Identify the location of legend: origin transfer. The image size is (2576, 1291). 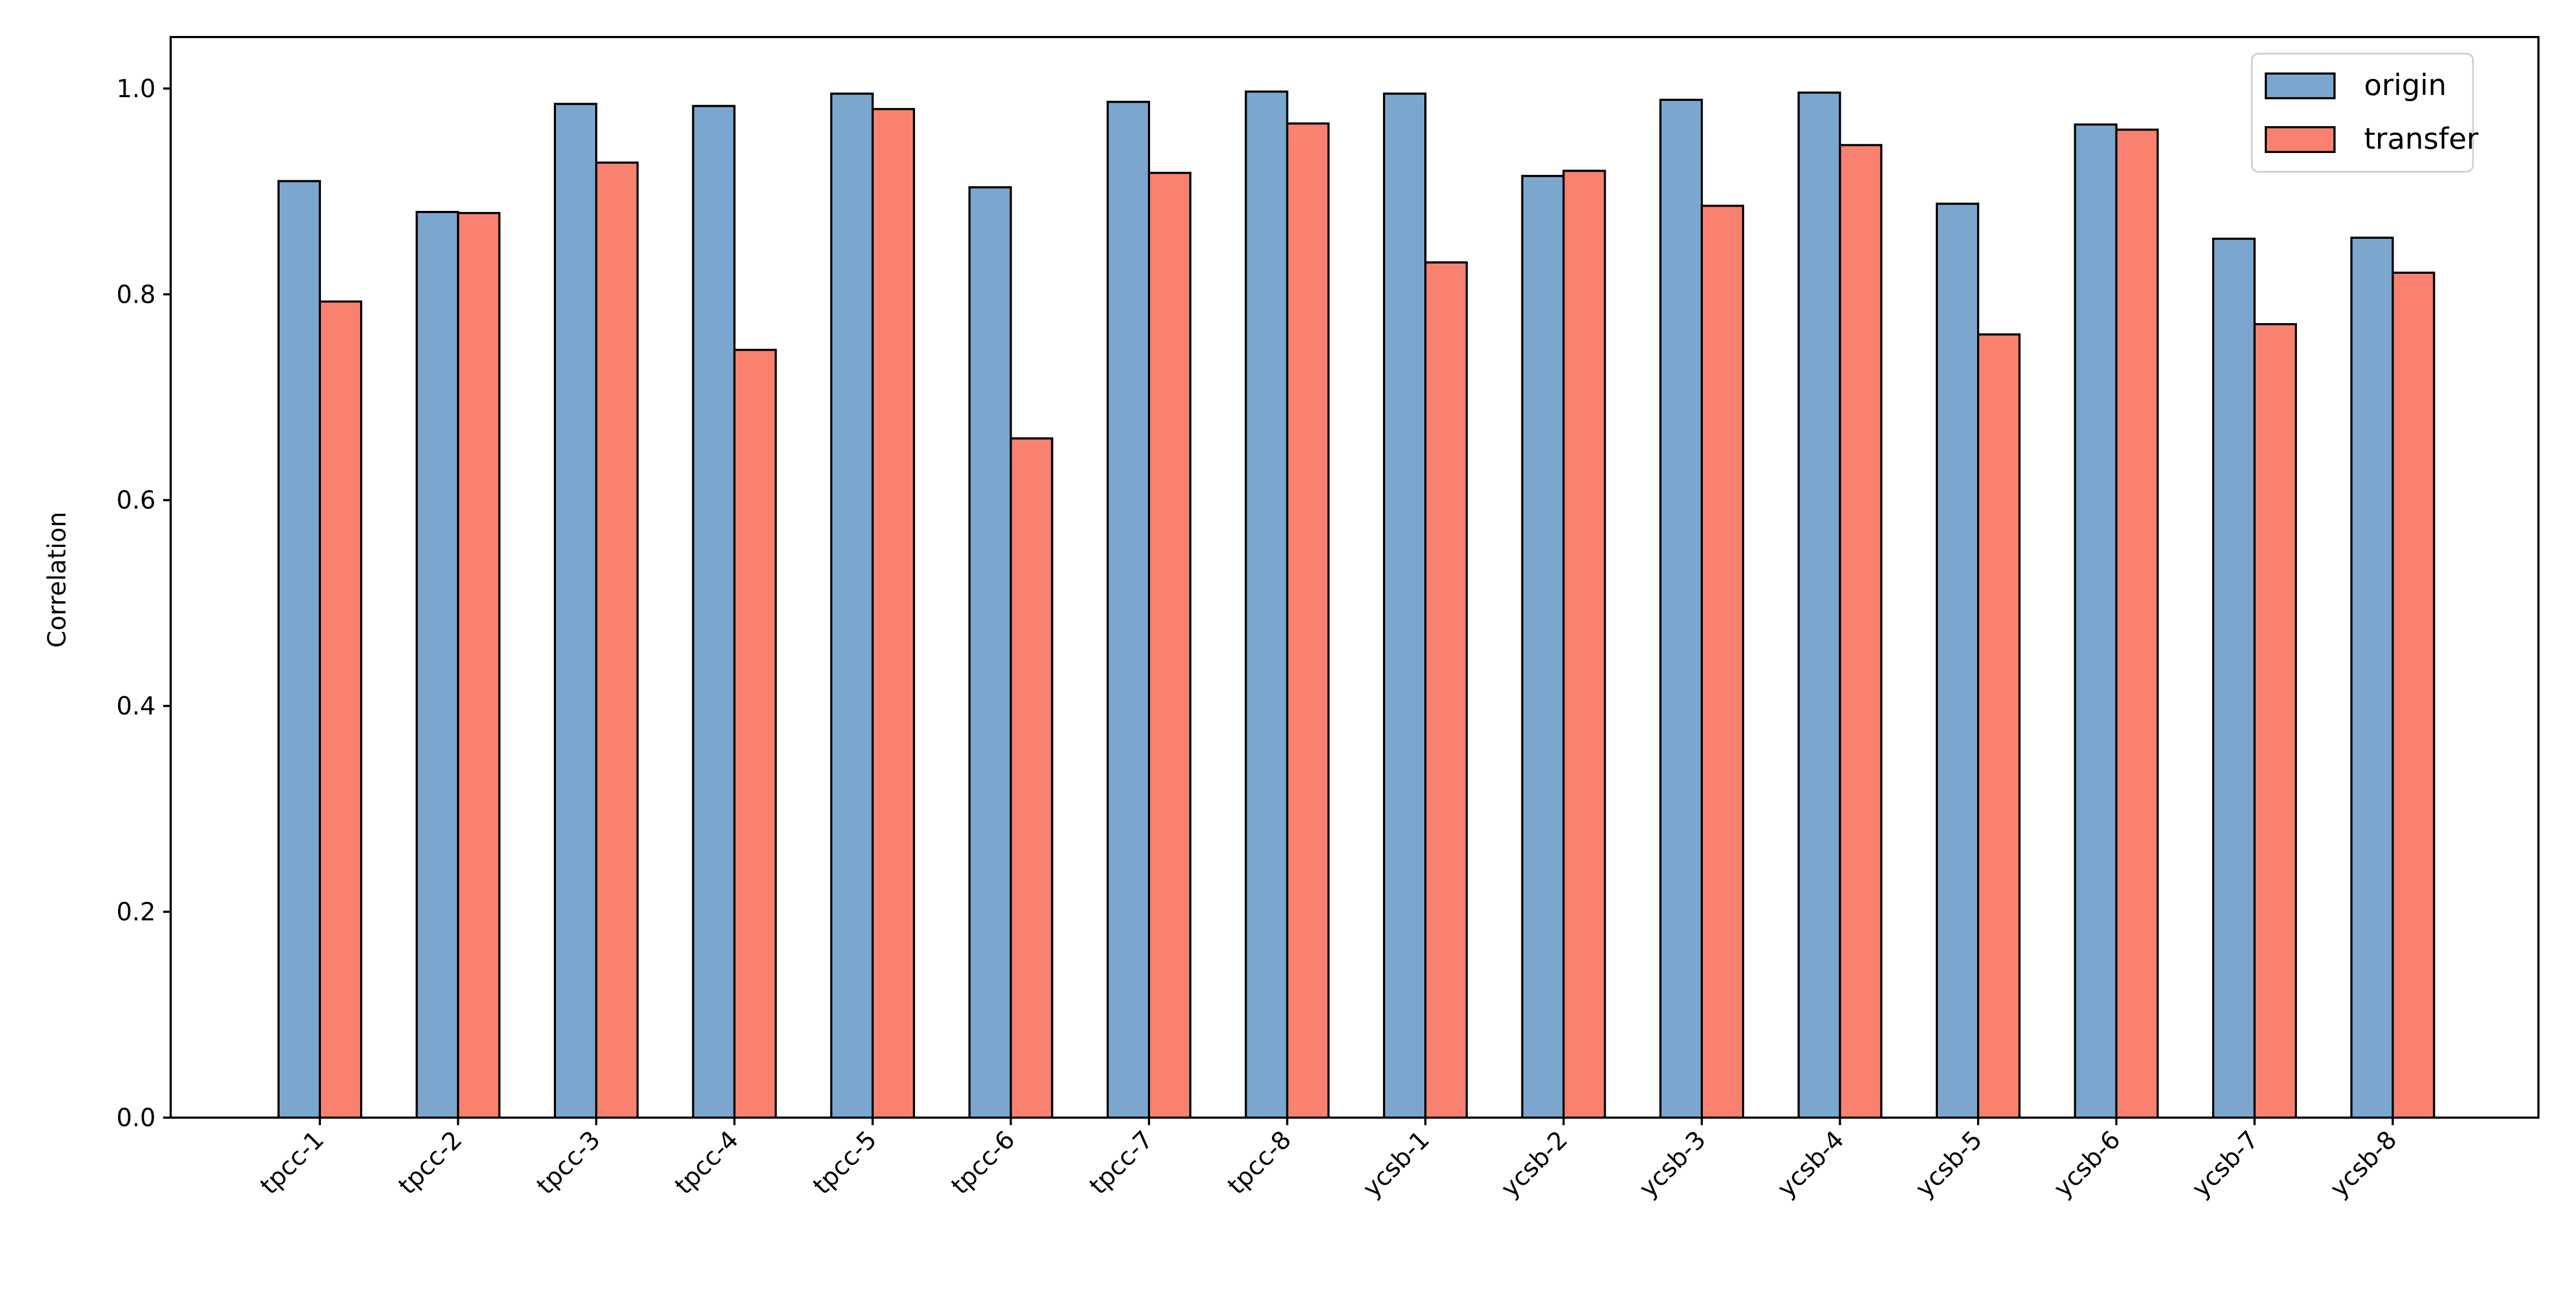
(2365, 113).